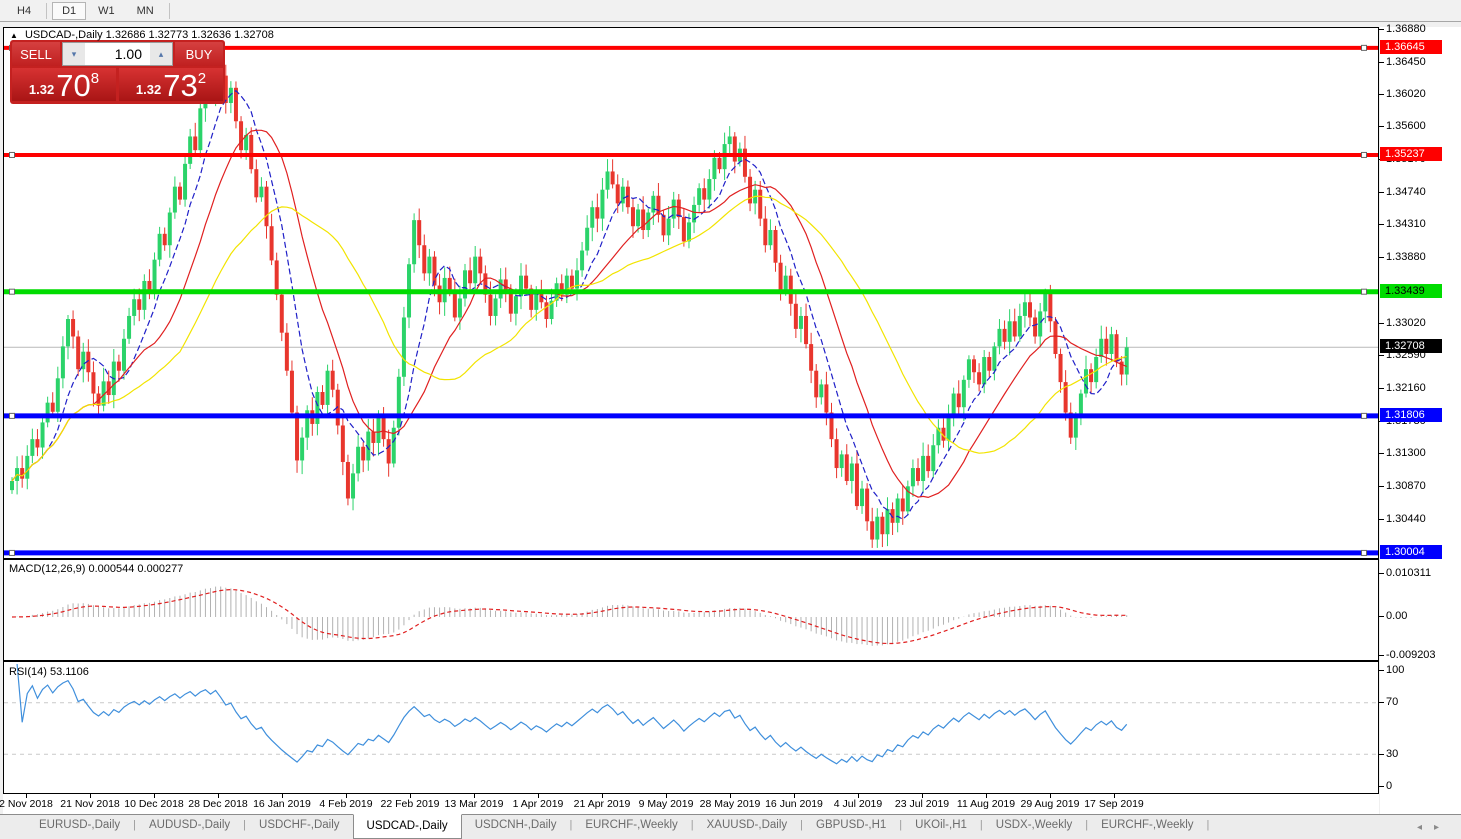 Image resolution: width=1461 pixels, height=839 pixels. What do you see at coordinates (346, 804) in the screenshot?
I see `date-label: 4 Feb 2019` at bounding box center [346, 804].